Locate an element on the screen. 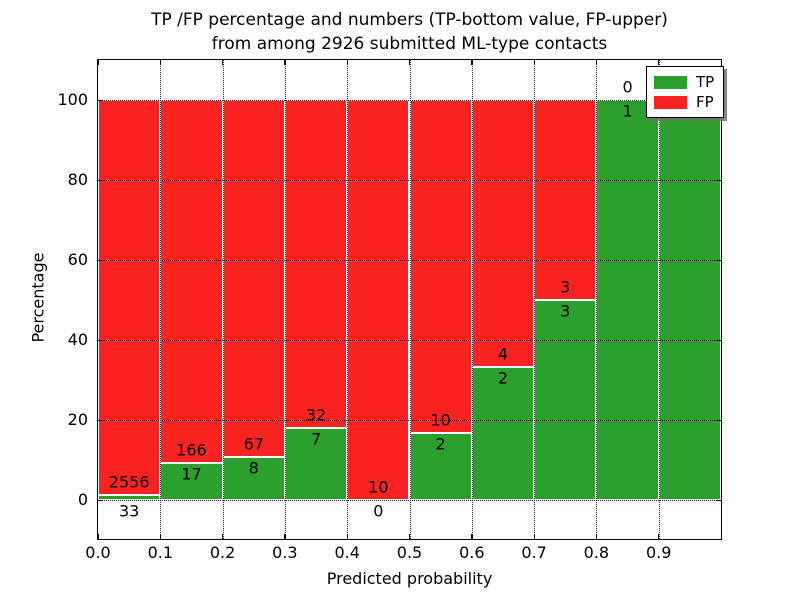 Image resolution: width=800 pixels, height=600 pixels. bar-value-tp: 33 is located at coordinates (129, 511).